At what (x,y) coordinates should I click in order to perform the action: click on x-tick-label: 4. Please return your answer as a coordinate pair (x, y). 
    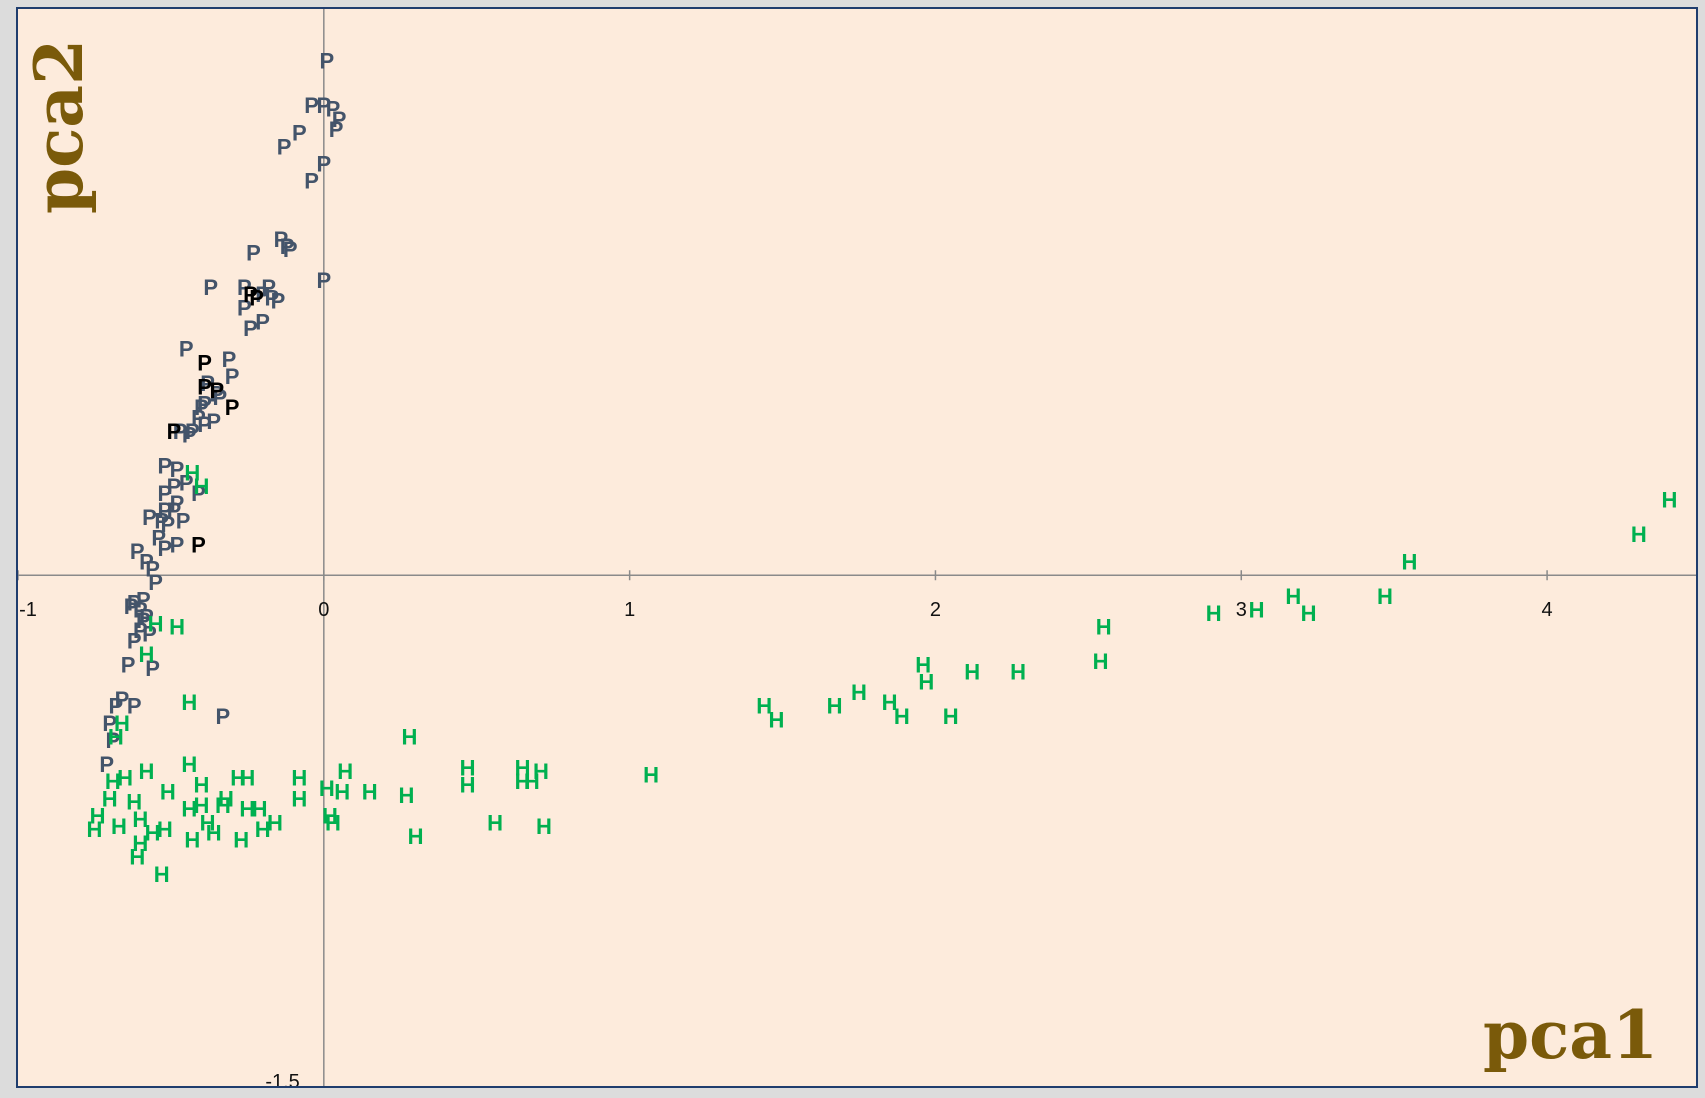
    Looking at the image, I should click on (1547, 610).